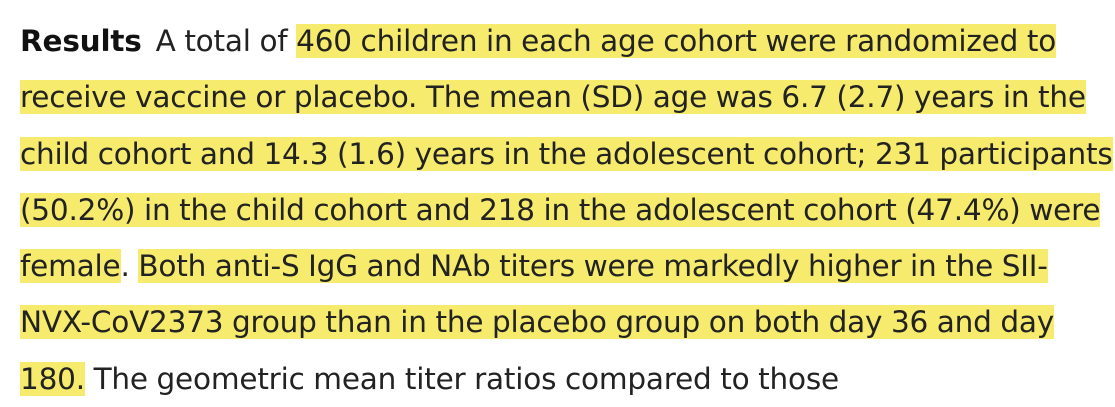 Image resolution: width=1115 pixels, height=407 pixels. Describe the element at coordinates (129, 266) in the screenshot. I see `text-segment: .` at that location.